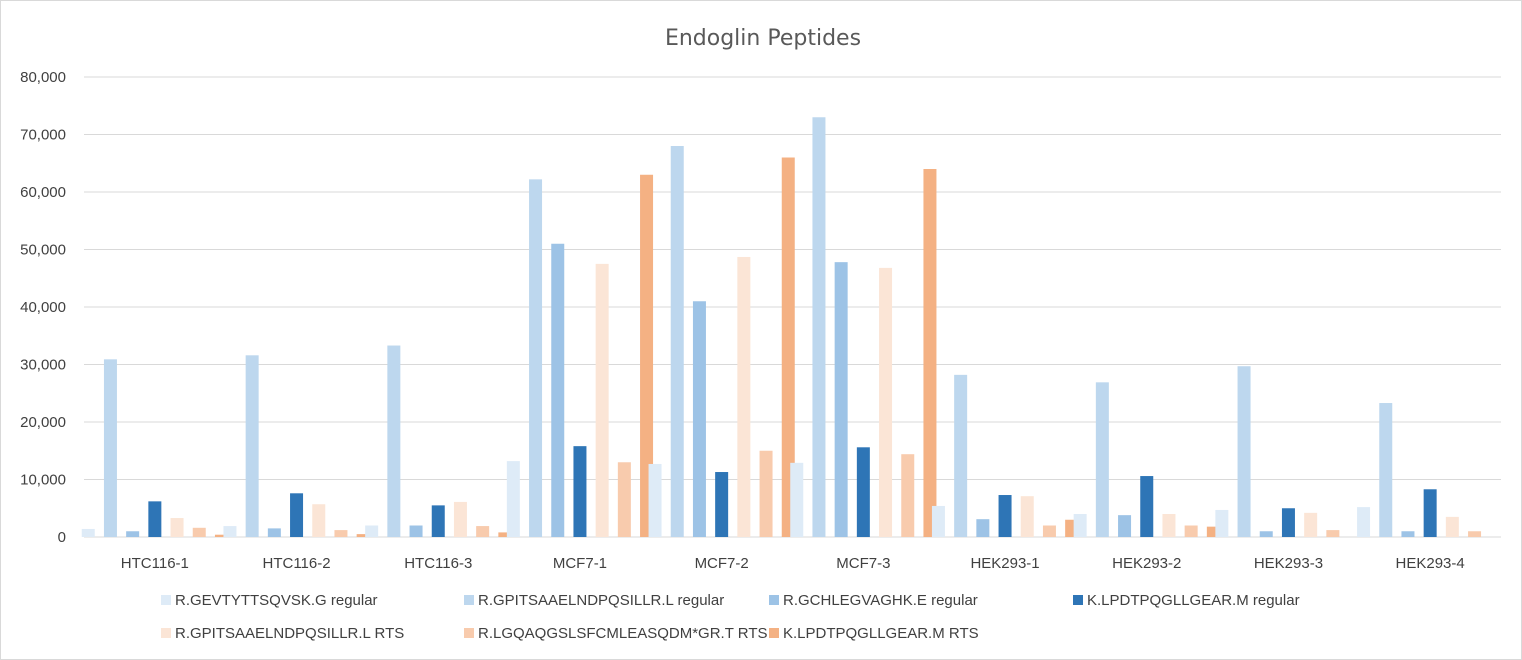 This screenshot has width=1522, height=660. I want to click on legend-item: K.LPDTPQGLLGEAR.M RTS, so click(874, 633).